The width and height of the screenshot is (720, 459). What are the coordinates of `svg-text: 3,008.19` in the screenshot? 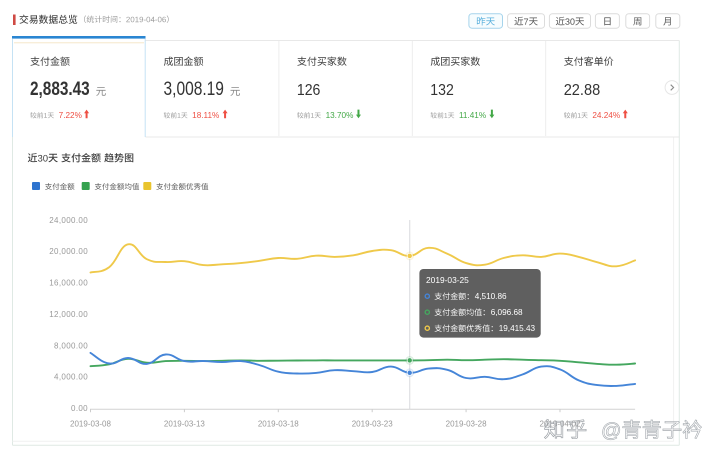 It's located at (194, 89).